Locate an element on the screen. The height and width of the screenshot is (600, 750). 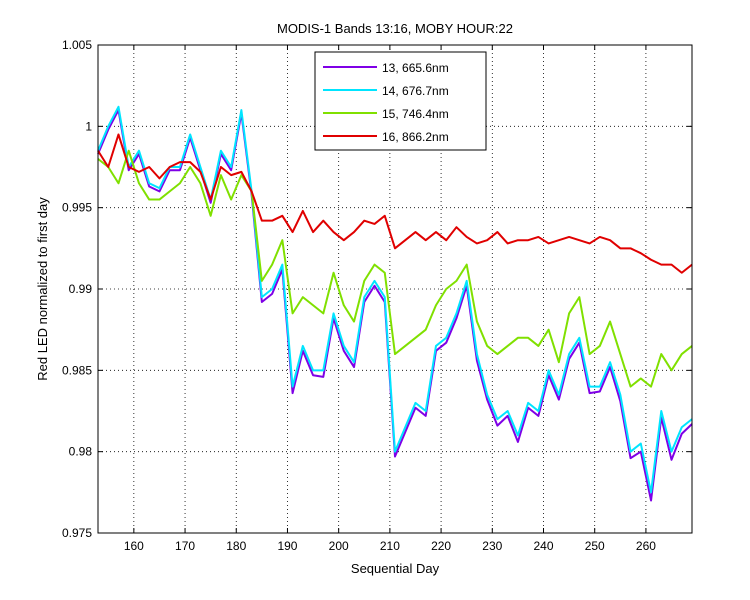
x-tick-label: 260 is located at coordinates (646, 546).